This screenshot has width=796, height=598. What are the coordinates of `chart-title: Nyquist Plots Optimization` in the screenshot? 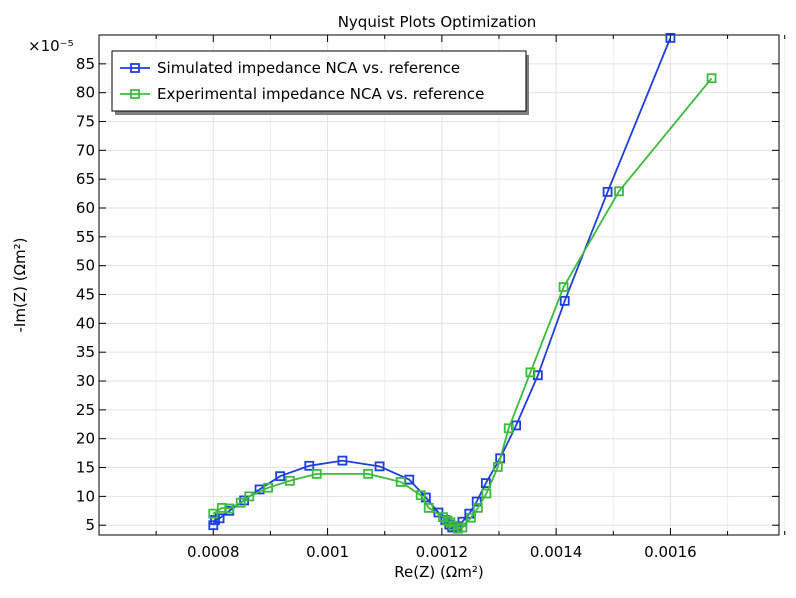 It's located at (437, 22).